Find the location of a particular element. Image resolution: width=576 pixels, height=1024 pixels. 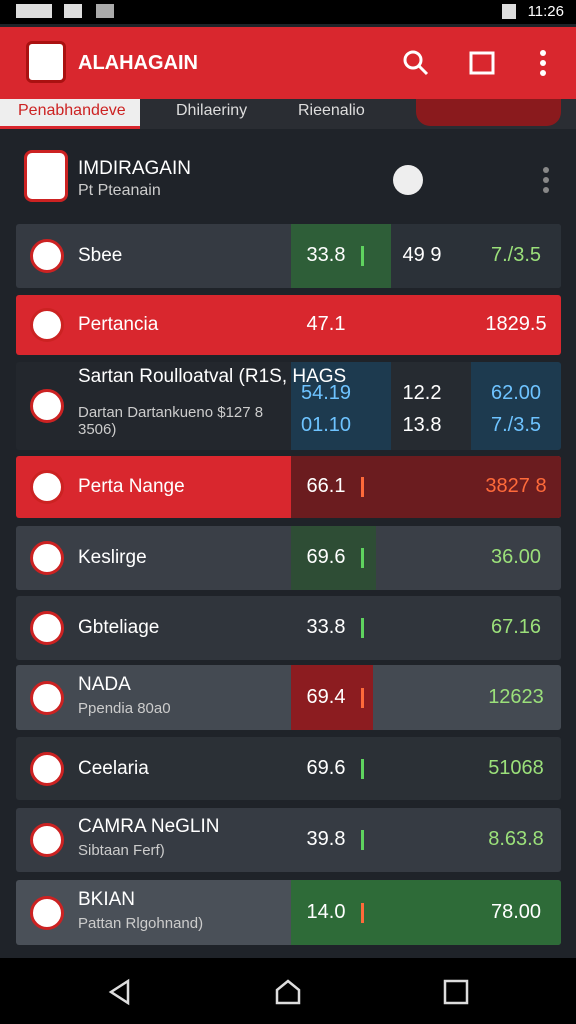

list-row: BKIAN Pattan Rlgohnand) 14.0 78.00 is located at coordinates (288, 912).